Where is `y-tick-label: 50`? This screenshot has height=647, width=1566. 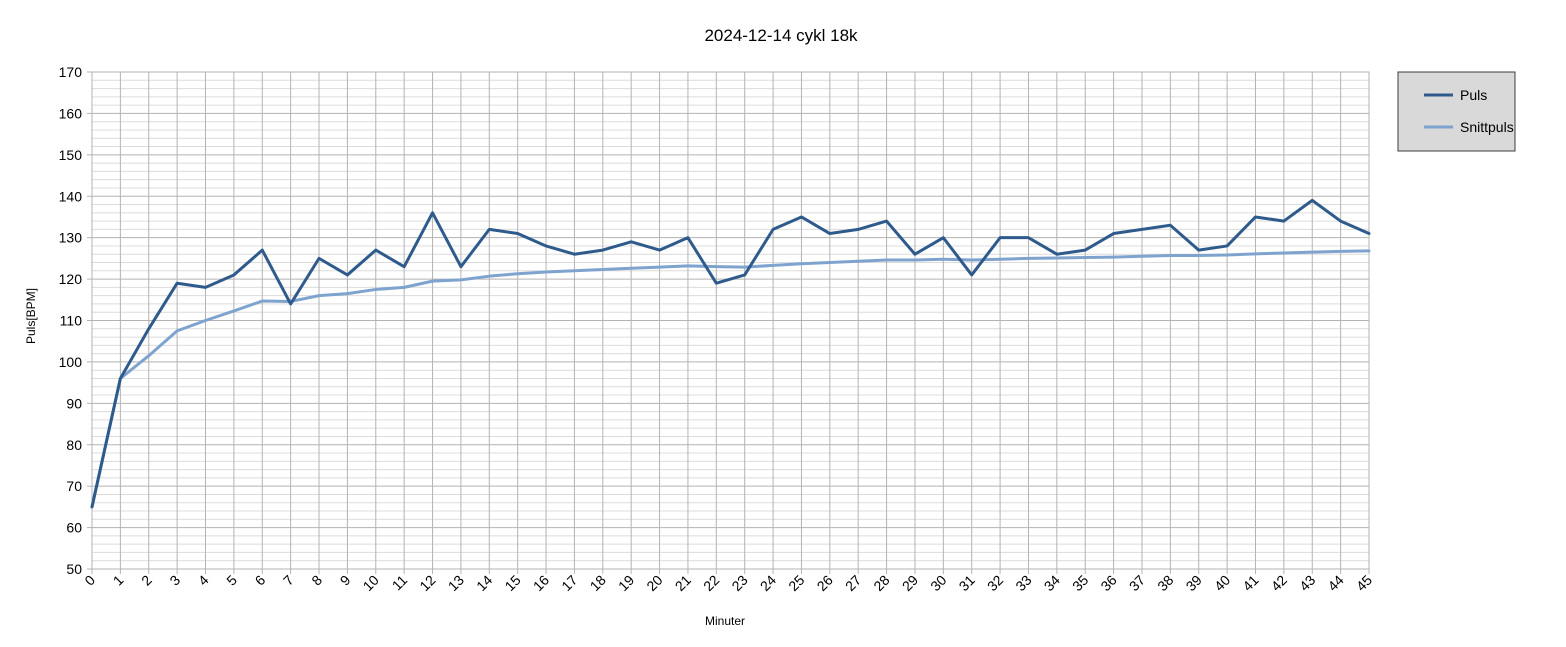
y-tick-label: 50 is located at coordinates (74, 569).